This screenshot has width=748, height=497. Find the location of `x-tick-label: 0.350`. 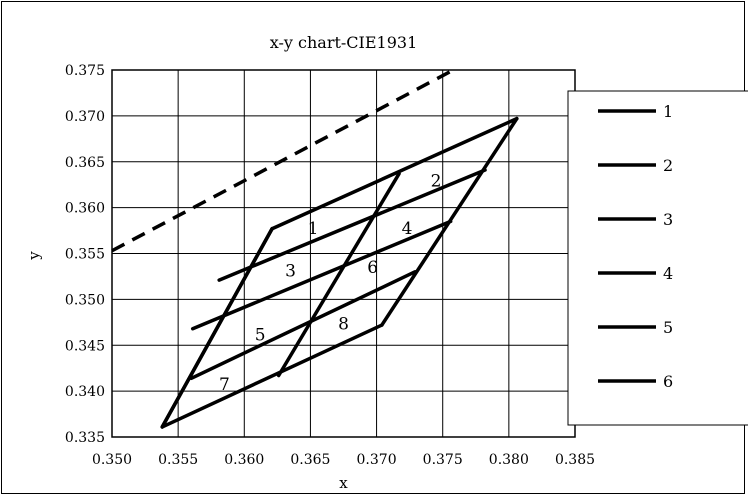

x-tick-label: 0.350 is located at coordinates (112, 460).